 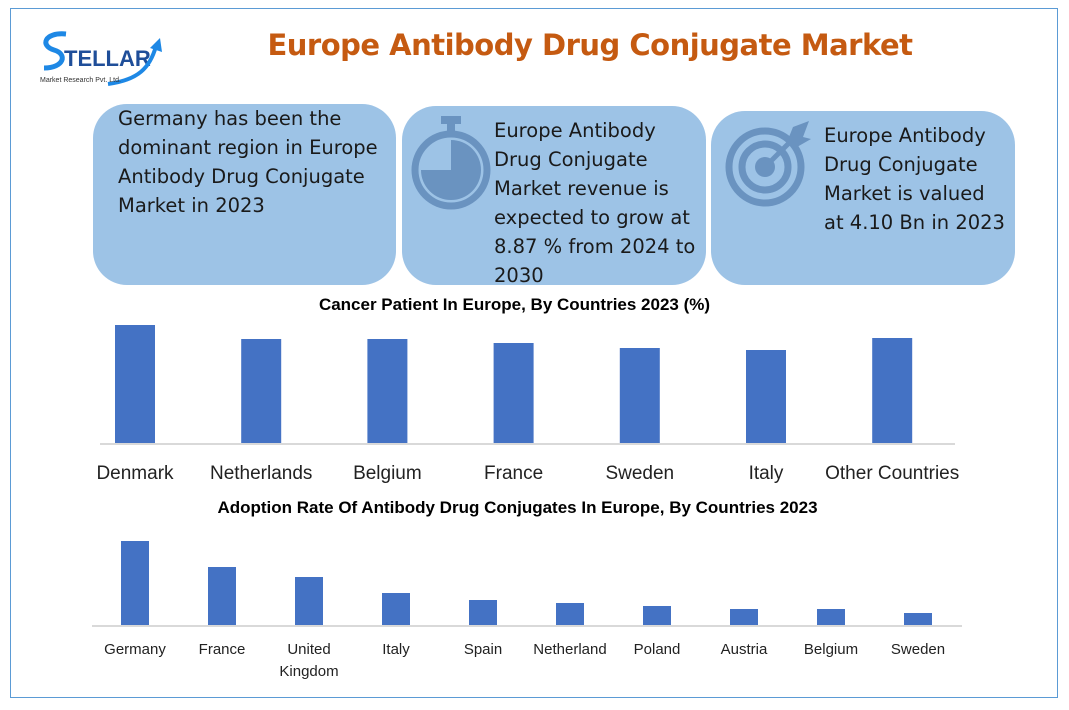 What do you see at coordinates (892, 390) in the screenshot?
I see `bar-other-countries` at bounding box center [892, 390].